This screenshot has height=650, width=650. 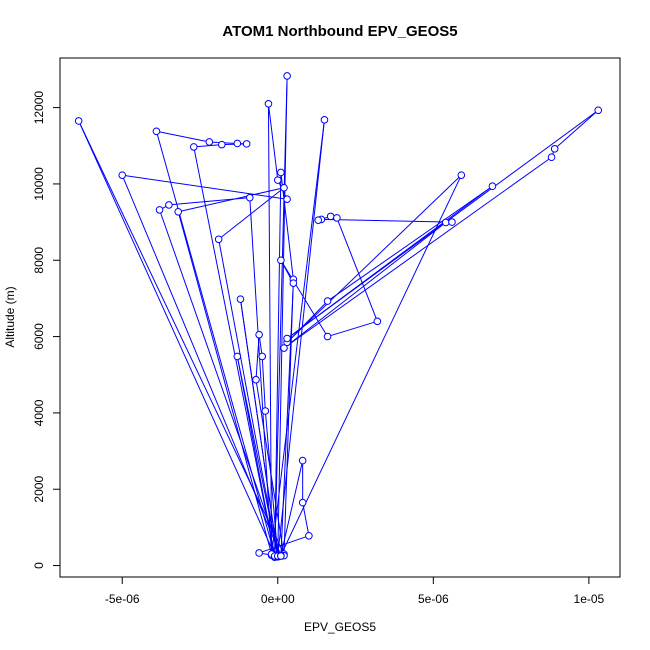 What do you see at coordinates (433, 599) in the screenshot?
I see `x-tick-label: 5e-06` at bounding box center [433, 599].